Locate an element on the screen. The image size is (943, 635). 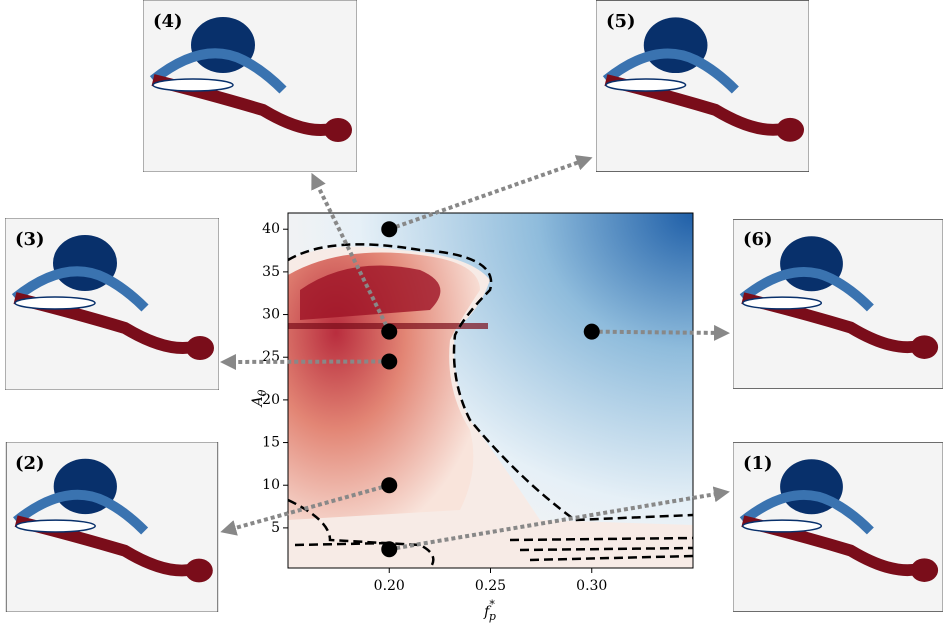
panel-label: (1) is located at coordinates (758, 463).